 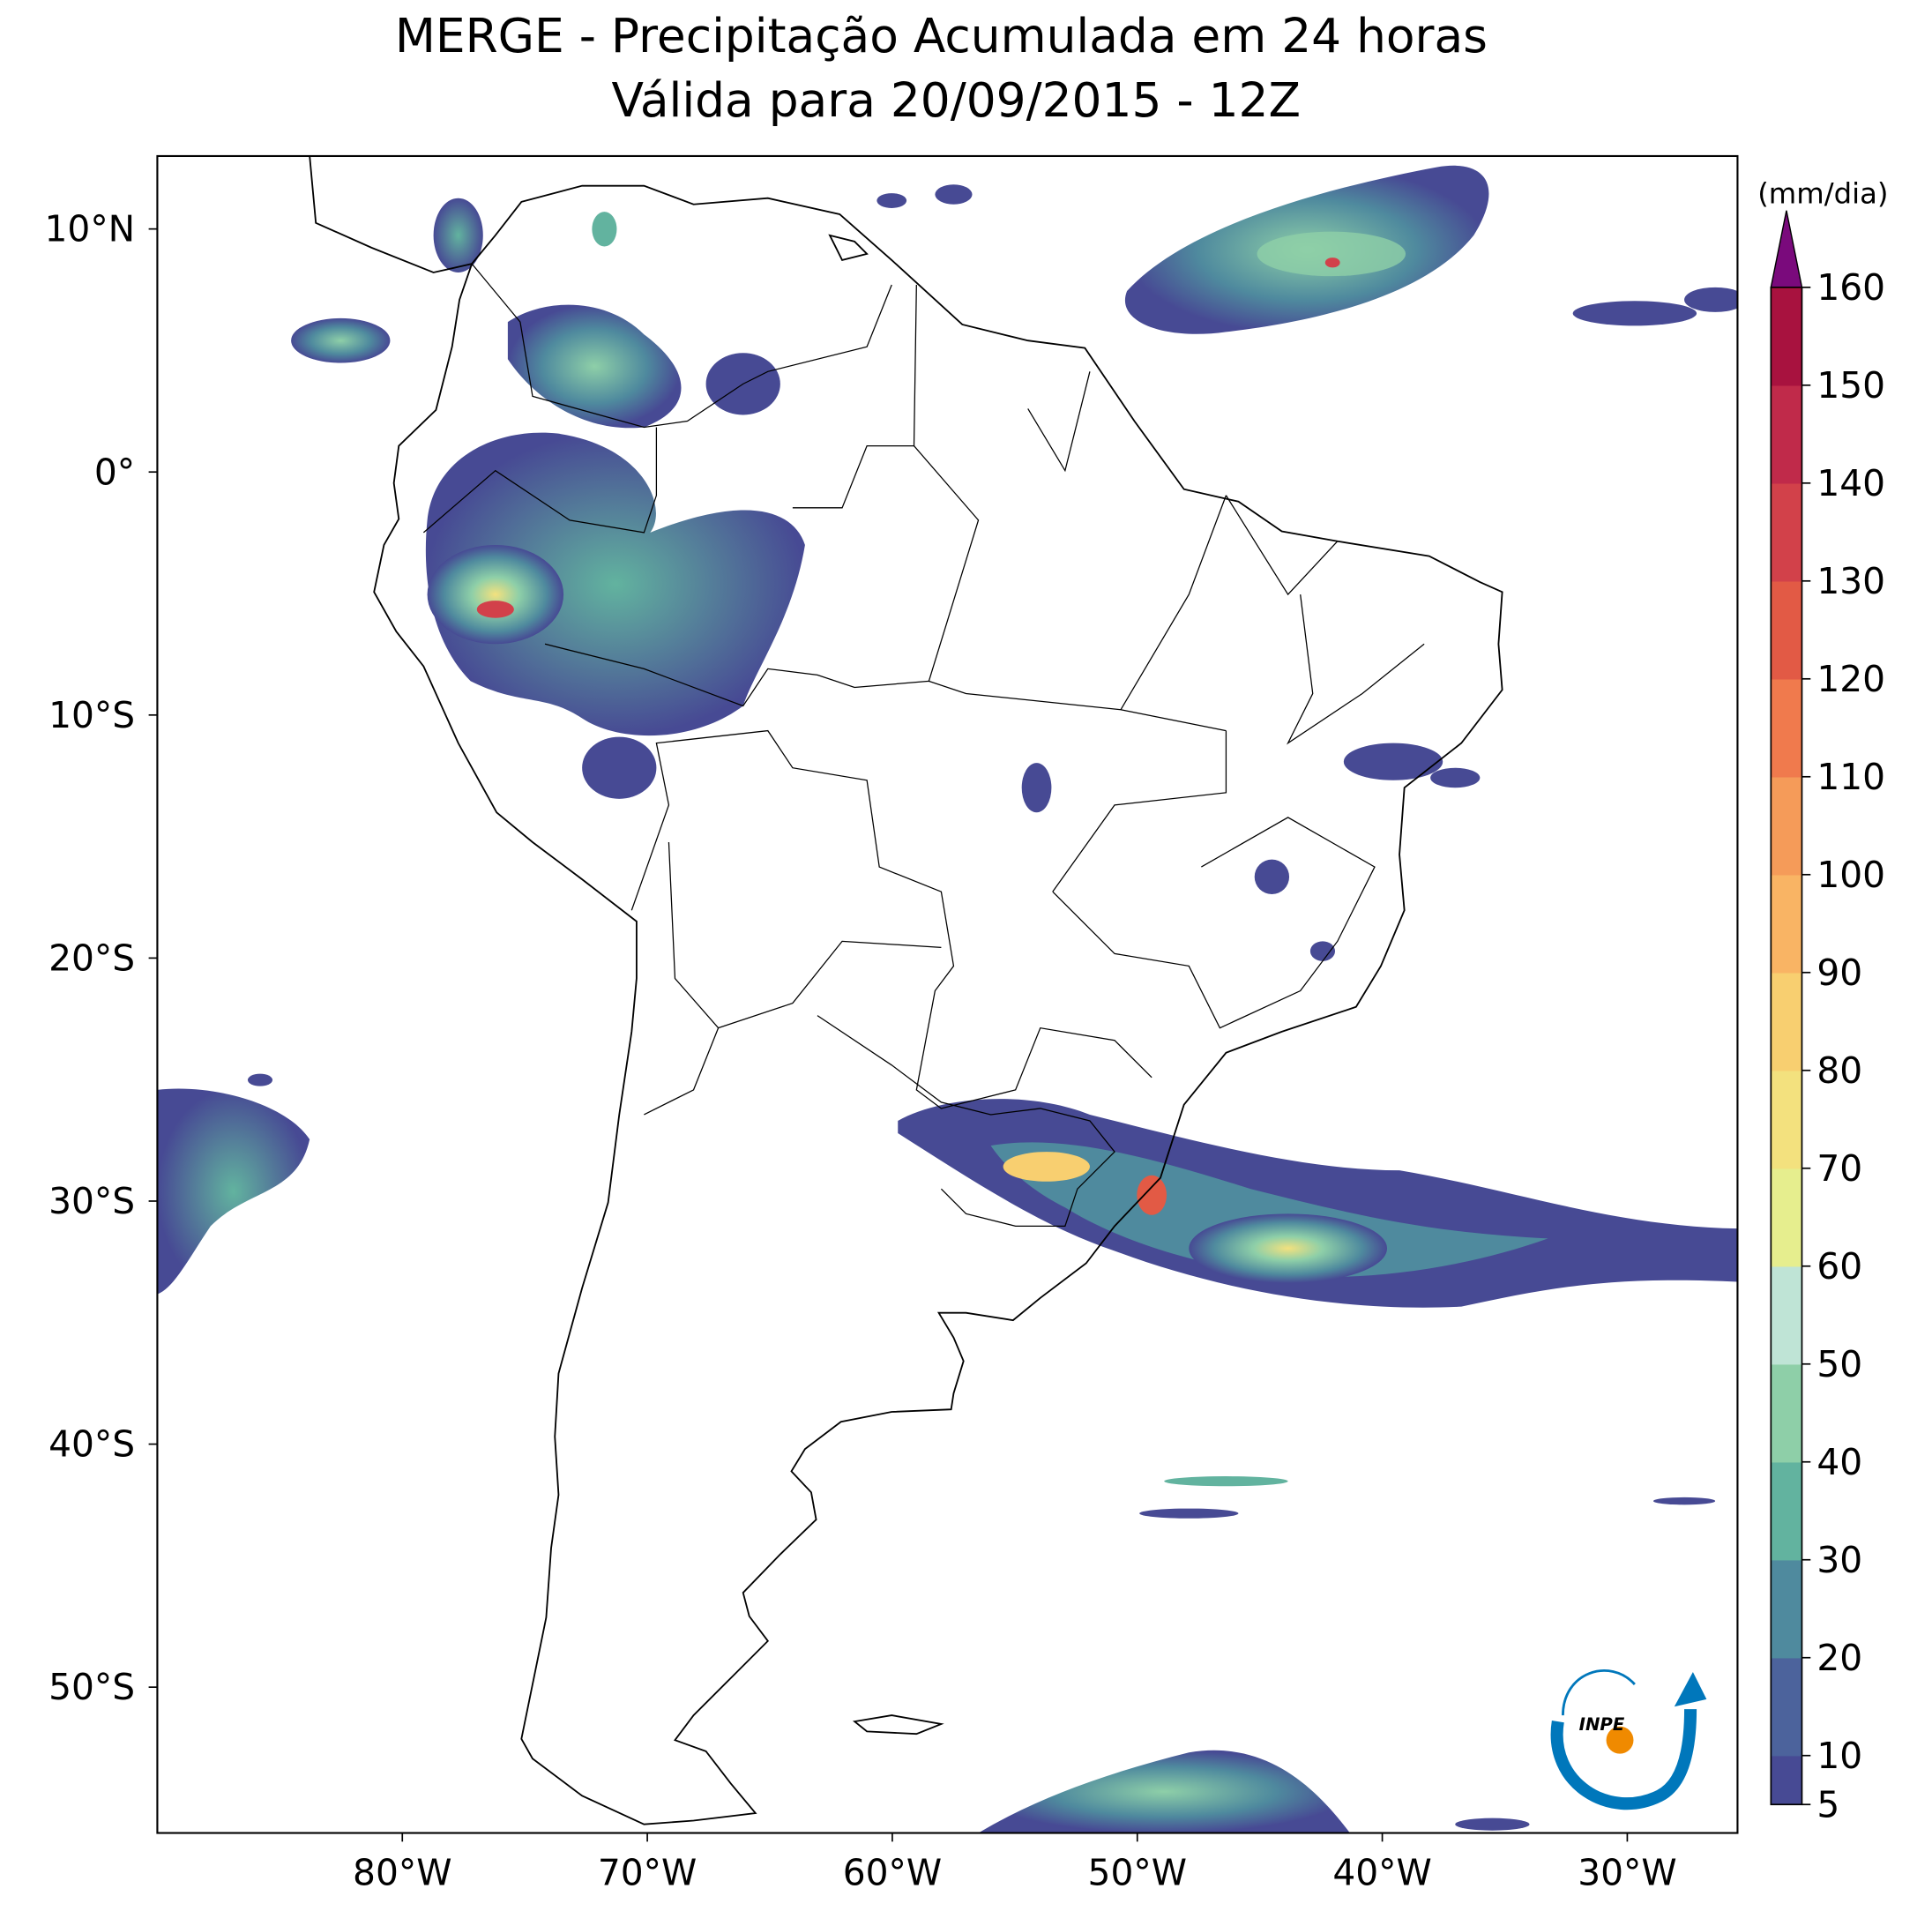 What do you see at coordinates (402, 1873) in the screenshot?
I see `x-tick-label: 80°W` at bounding box center [402, 1873].